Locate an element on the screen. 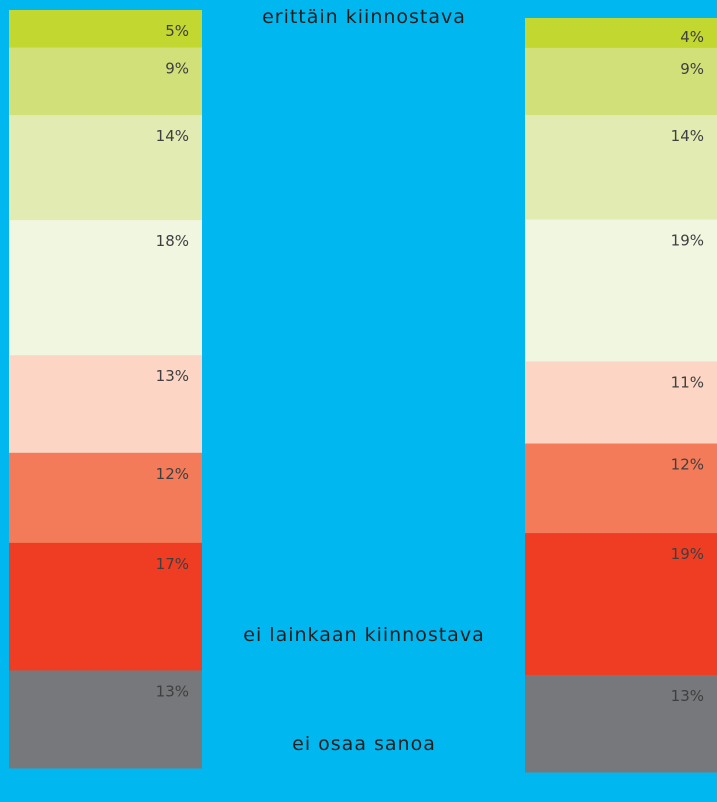 The height and width of the screenshot is (802, 717). bar-1-value-label-3: 14% is located at coordinates (172, 136).